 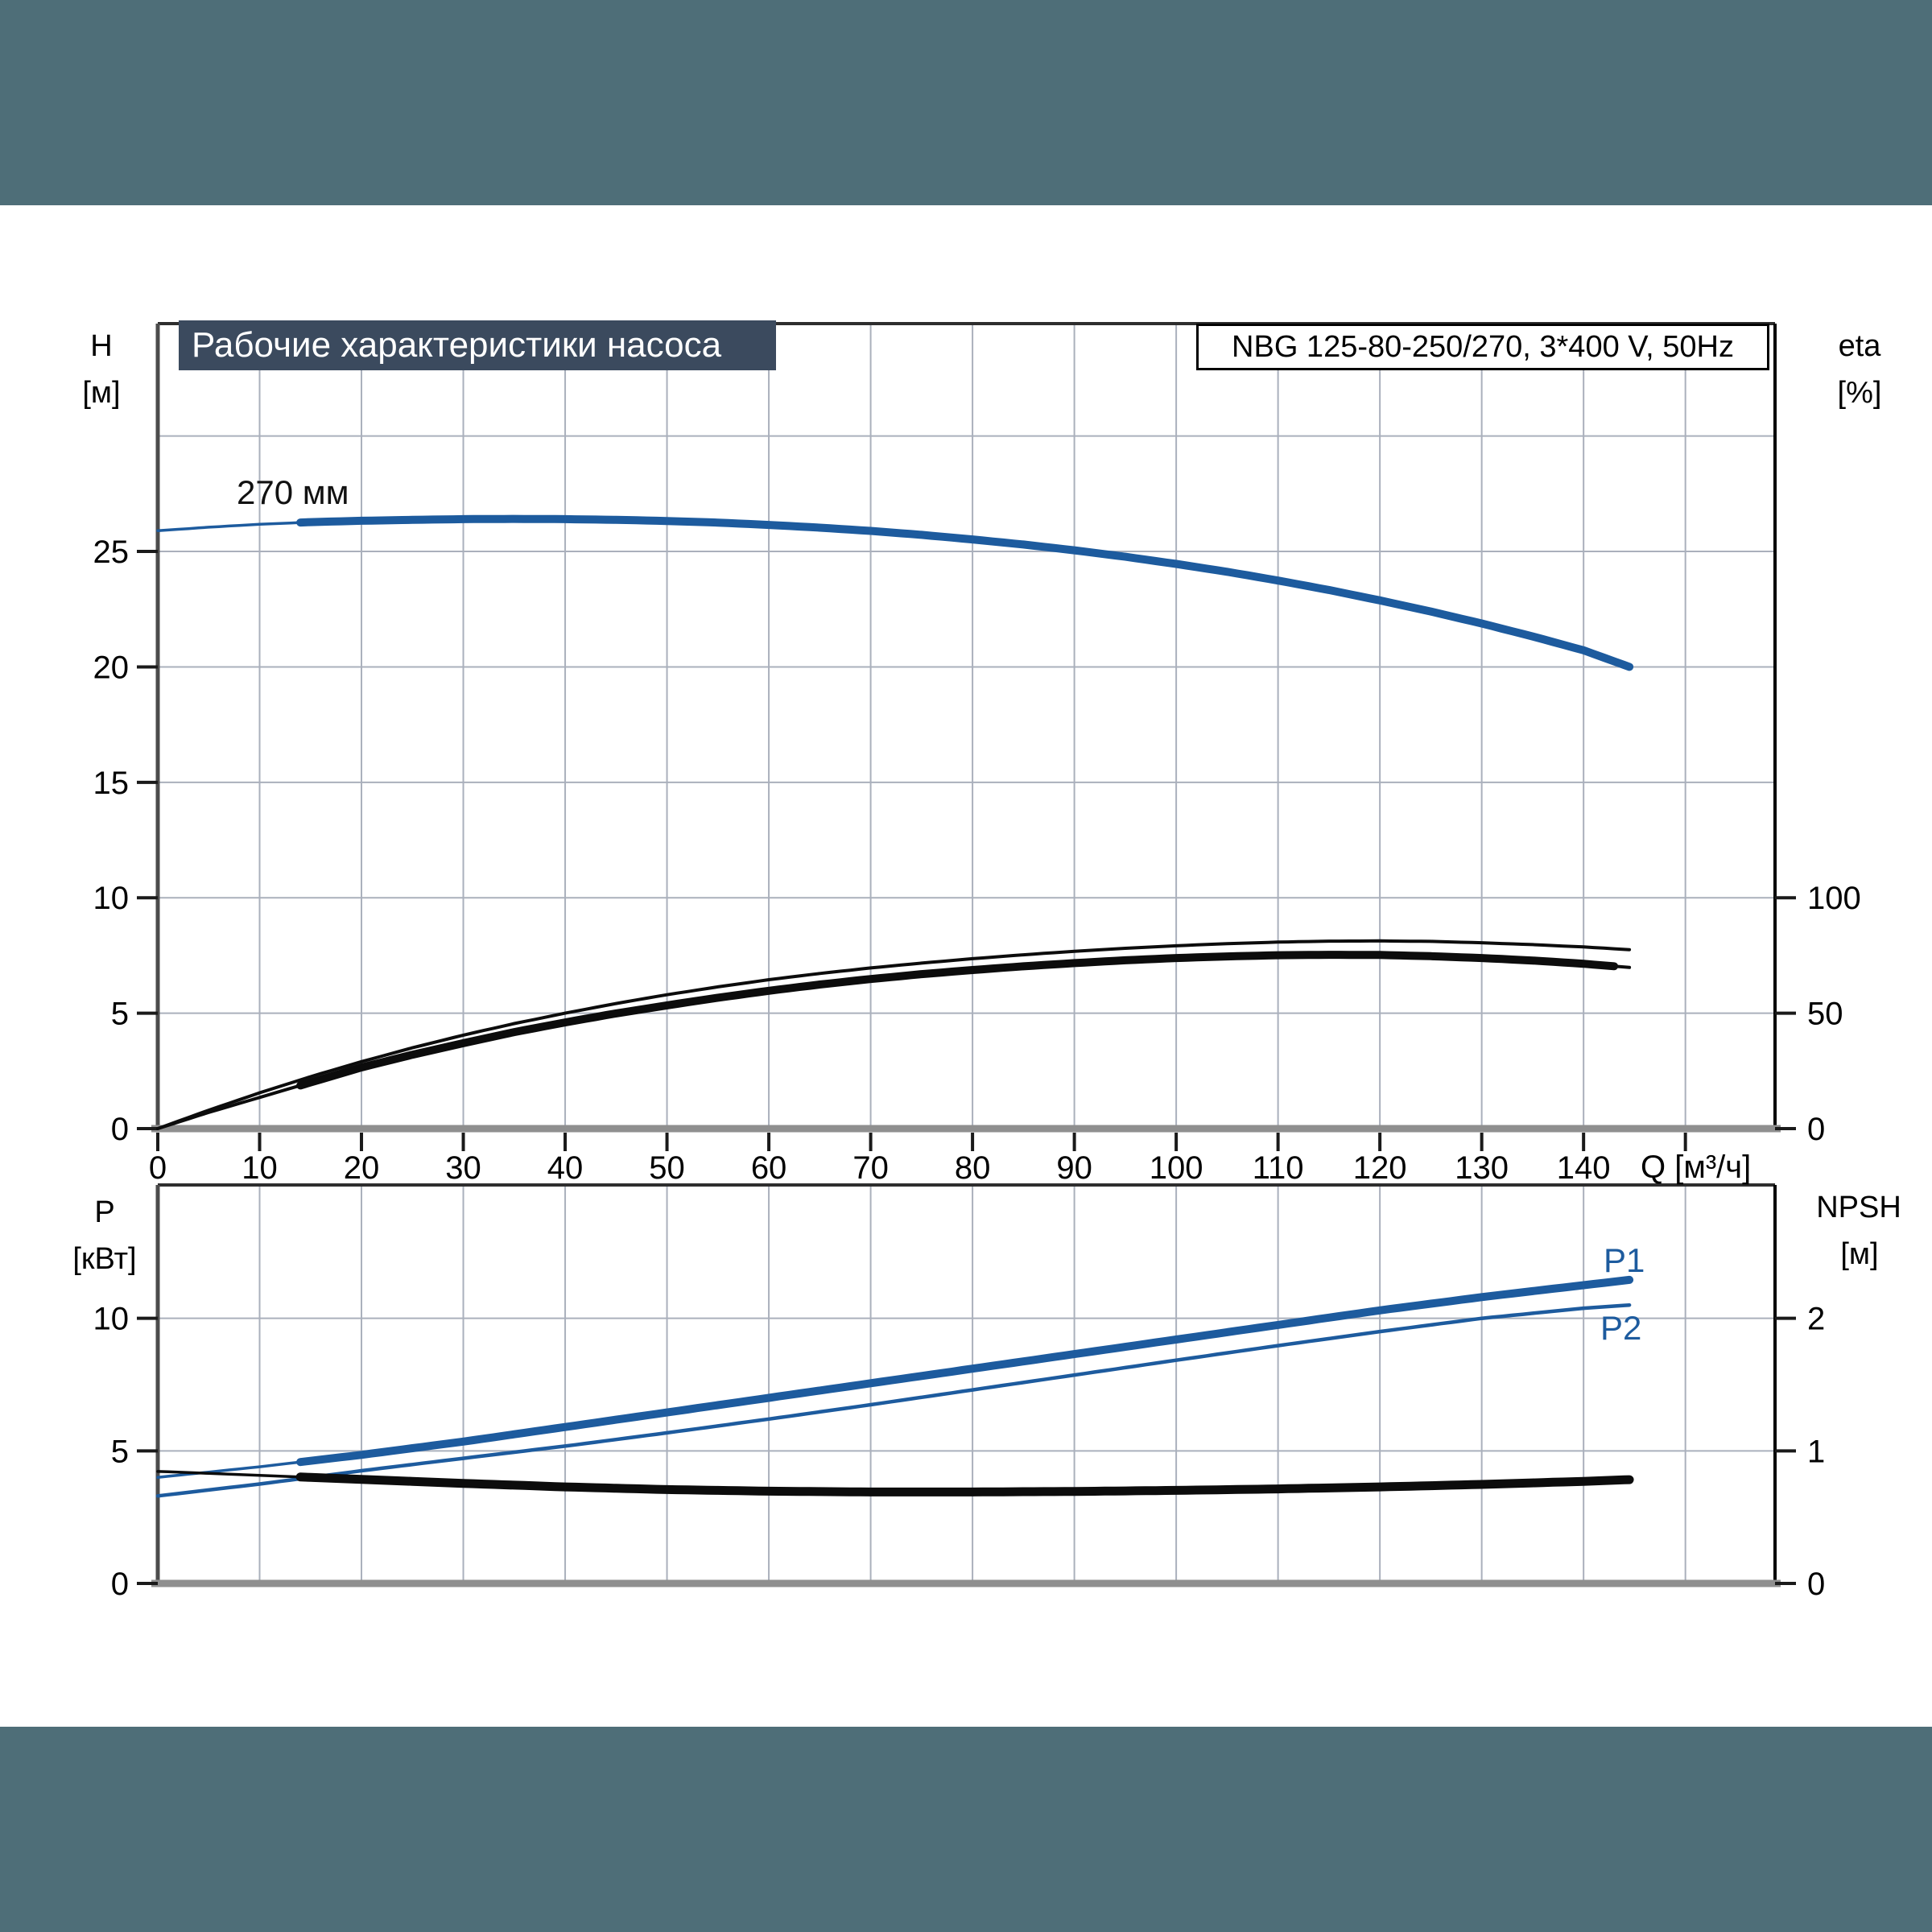 What do you see at coordinates (965, 1484) in the screenshot?
I see `curve-npsh-thick` at bounding box center [965, 1484].